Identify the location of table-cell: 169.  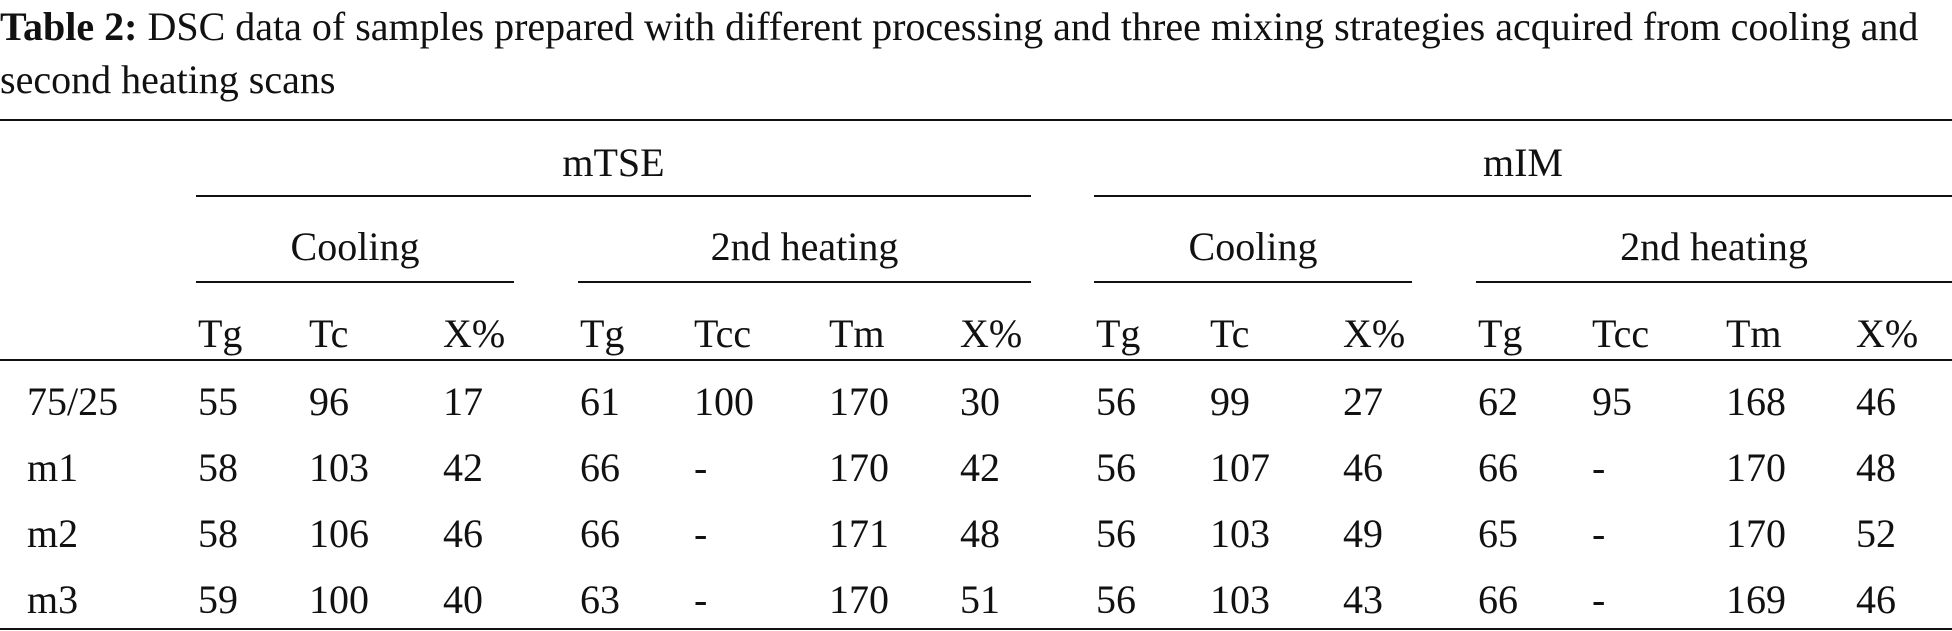
(1756, 599).